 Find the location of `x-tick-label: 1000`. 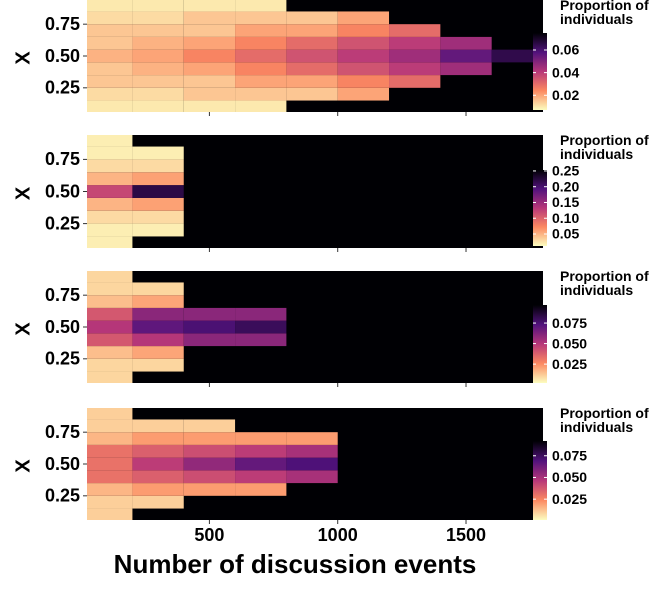

x-tick-label: 1000 is located at coordinates (338, 535).